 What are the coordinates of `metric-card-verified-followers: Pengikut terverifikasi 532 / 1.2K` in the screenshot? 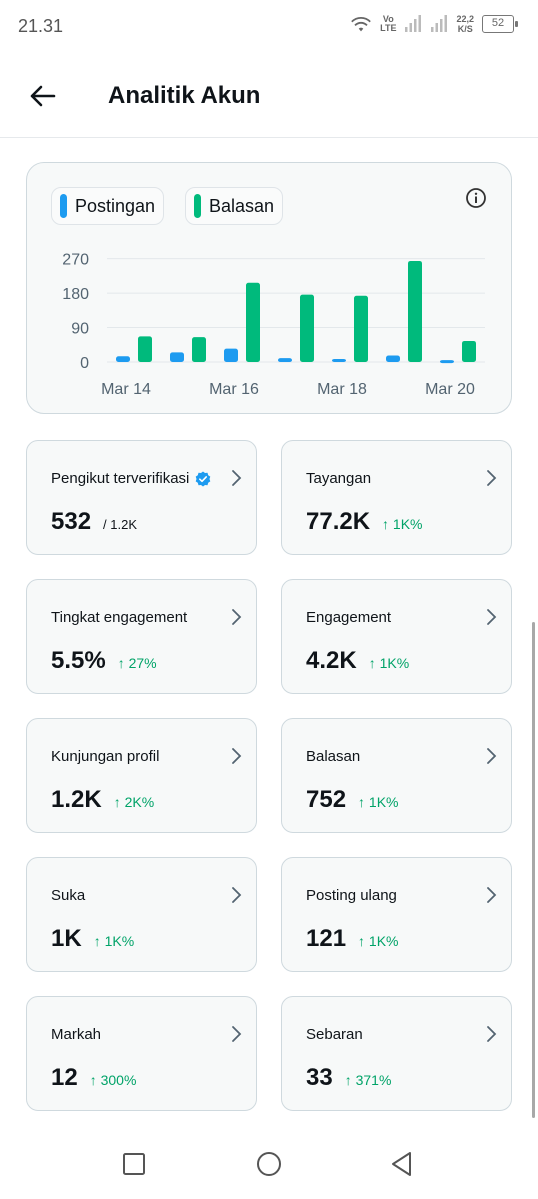 It's located at (141, 497).